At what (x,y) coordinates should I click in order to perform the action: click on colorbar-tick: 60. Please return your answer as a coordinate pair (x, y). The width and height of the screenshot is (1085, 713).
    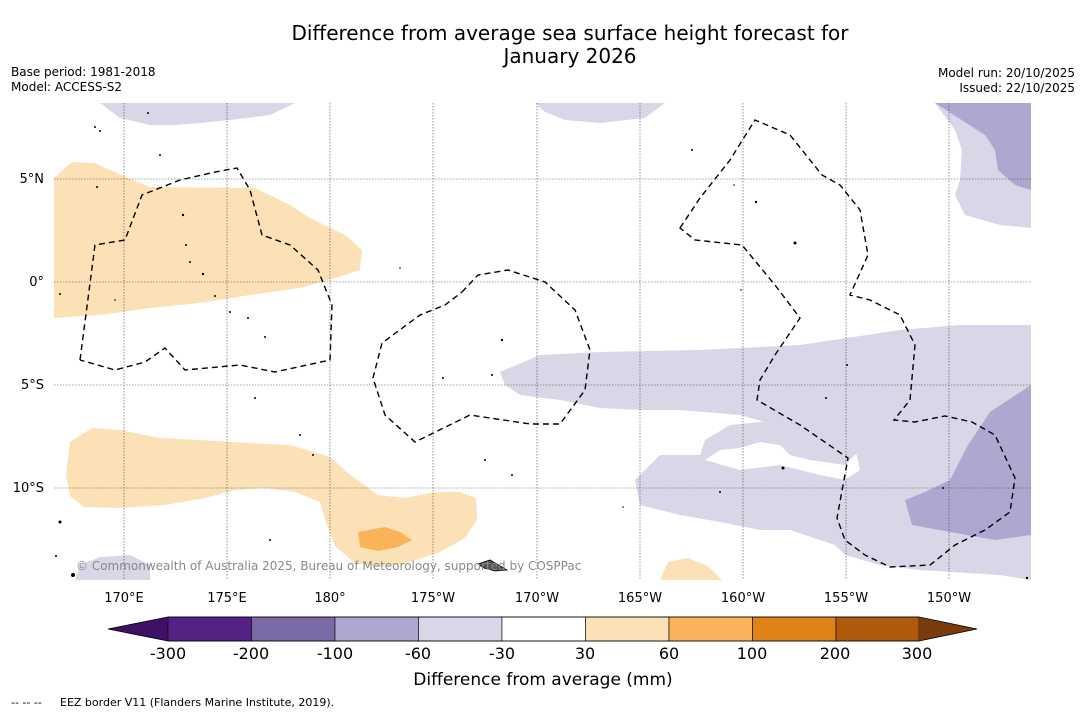
    Looking at the image, I should click on (669, 653).